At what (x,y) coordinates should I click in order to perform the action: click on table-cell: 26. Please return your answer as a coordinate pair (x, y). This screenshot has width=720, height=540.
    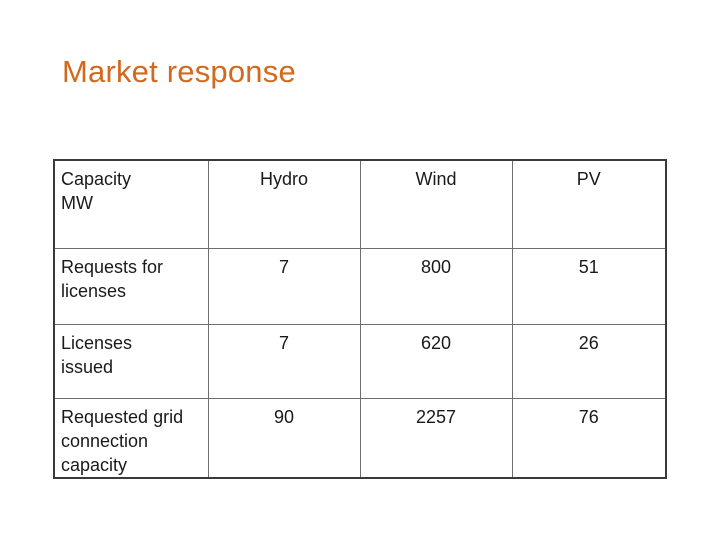
    Looking at the image, I should click on (589, 361).